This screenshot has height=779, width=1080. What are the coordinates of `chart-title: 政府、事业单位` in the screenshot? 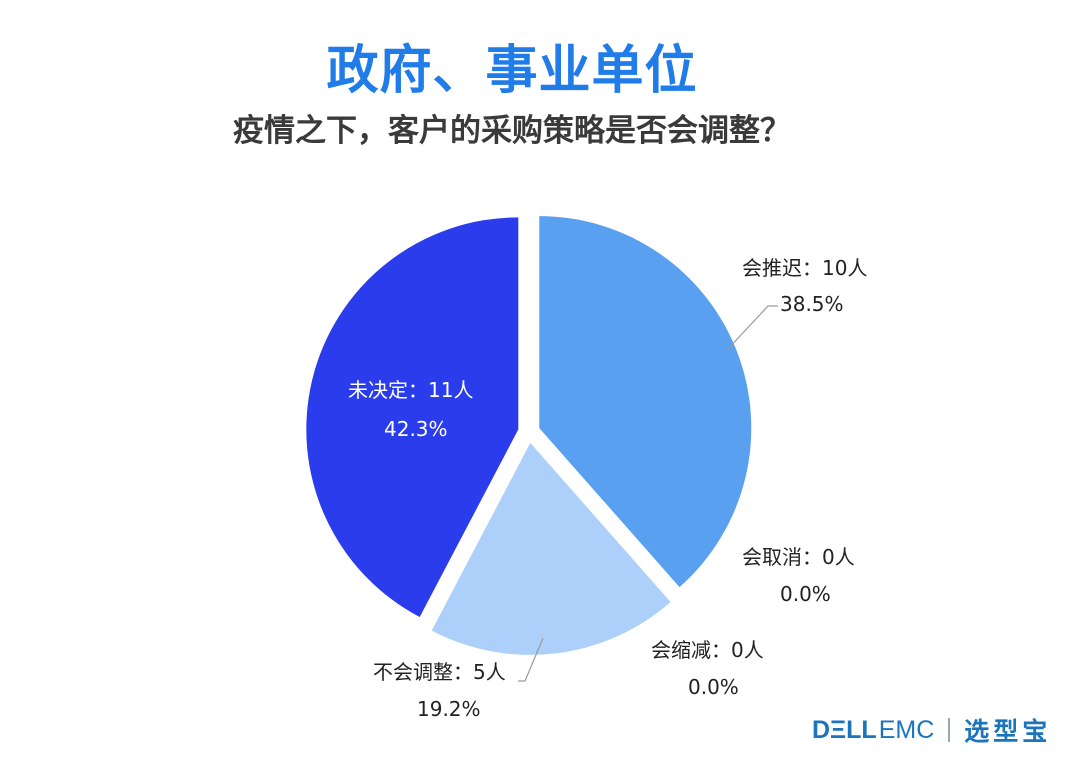 It's located at (512, 71).